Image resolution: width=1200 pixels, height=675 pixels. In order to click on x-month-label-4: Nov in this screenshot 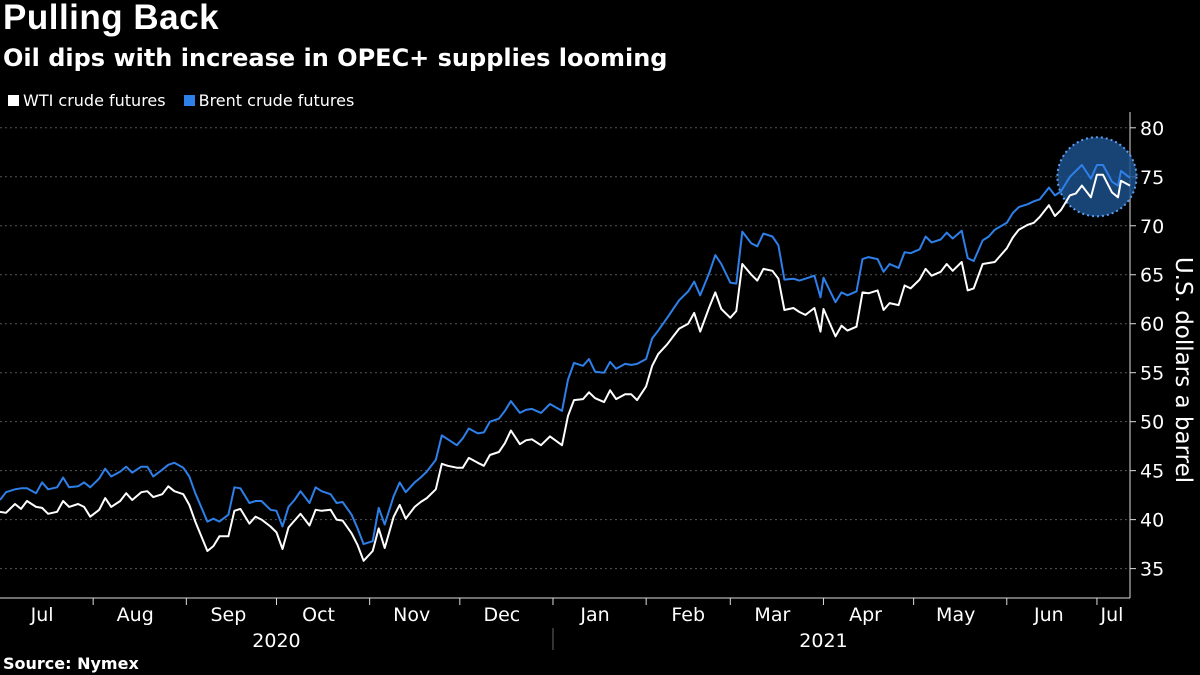, I will do `click(411, 615)`.